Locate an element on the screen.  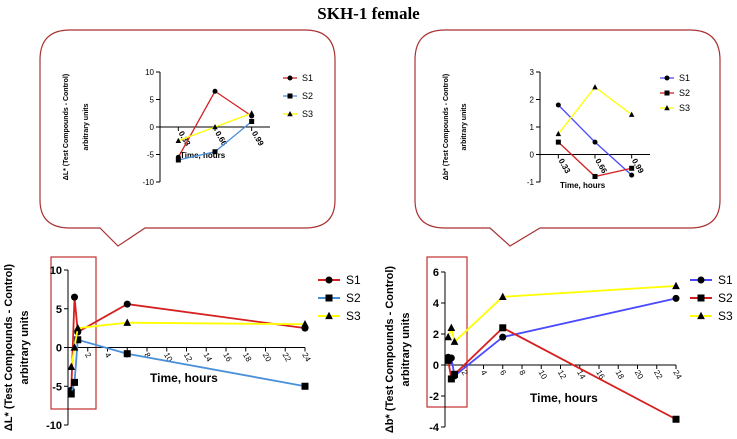
x-tick-label: 4 is located at coordinates (484, 373).